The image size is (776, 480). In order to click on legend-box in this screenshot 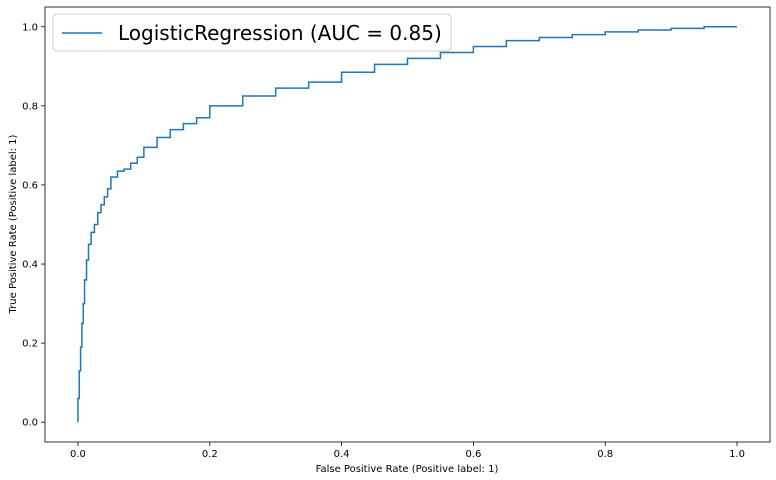, I will do `click(252, 32)`.